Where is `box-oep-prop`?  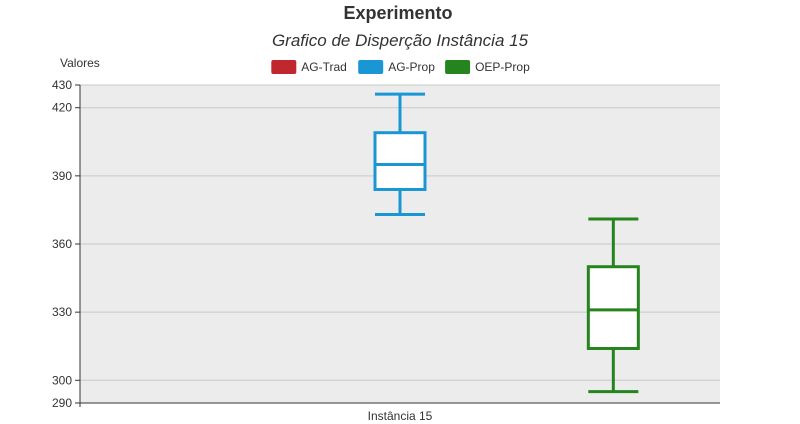 box-oep-prop is located at coordinates (613, 305).